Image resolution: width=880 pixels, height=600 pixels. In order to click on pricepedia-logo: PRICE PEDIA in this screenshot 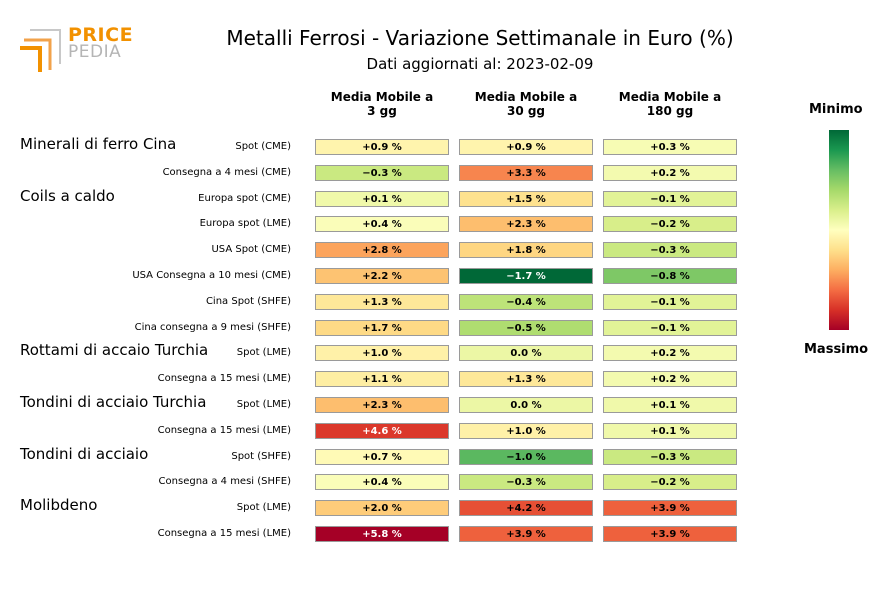, I will do `click(77, 49)`.